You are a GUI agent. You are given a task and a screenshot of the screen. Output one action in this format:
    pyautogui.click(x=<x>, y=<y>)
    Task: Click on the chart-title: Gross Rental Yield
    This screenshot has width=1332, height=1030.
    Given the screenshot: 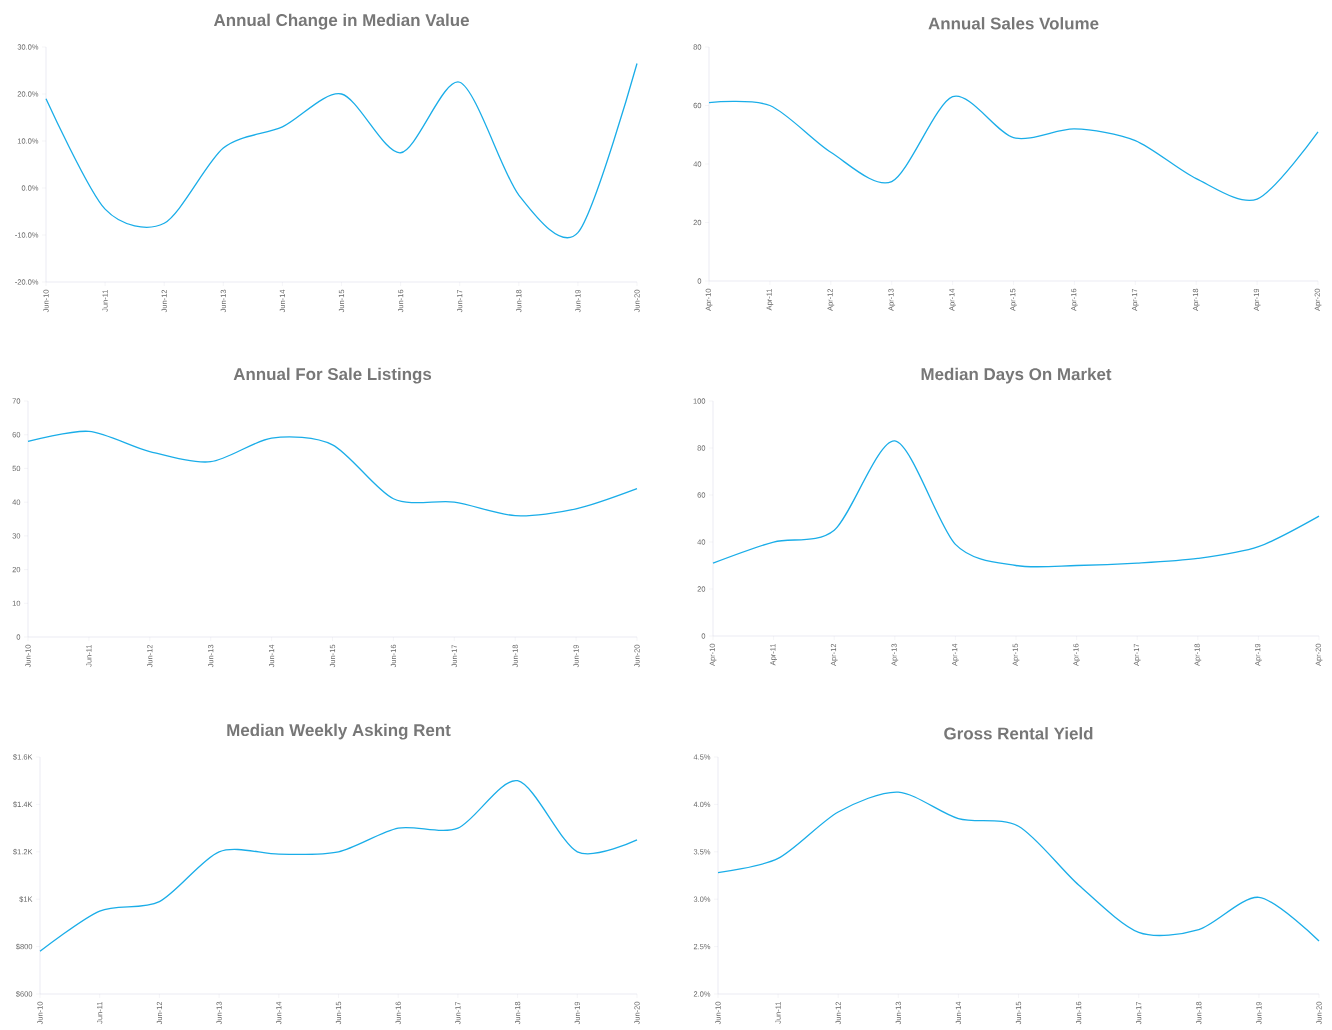 What is the action you would take?
    pyautogui.click(x=1018, y=733)
    